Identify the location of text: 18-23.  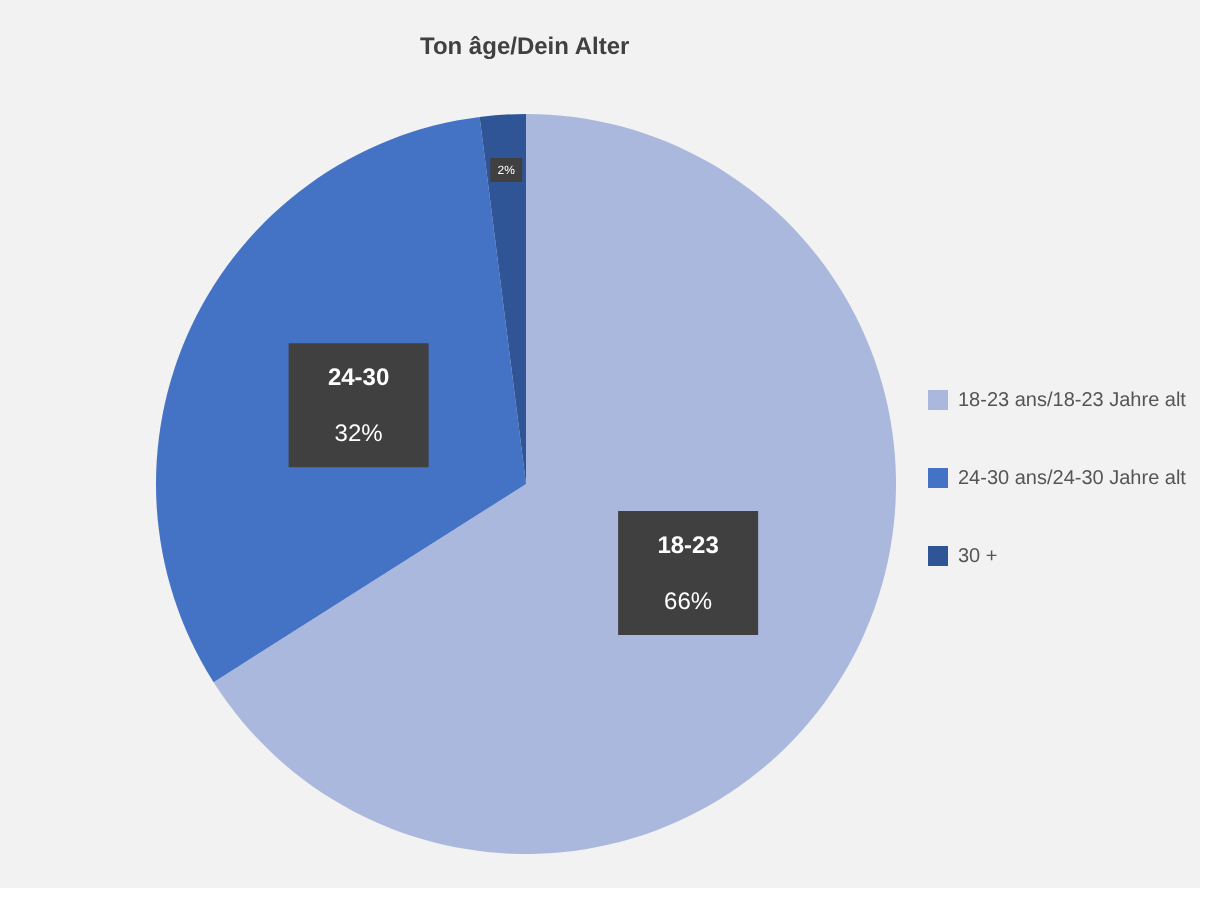
(688, 545).